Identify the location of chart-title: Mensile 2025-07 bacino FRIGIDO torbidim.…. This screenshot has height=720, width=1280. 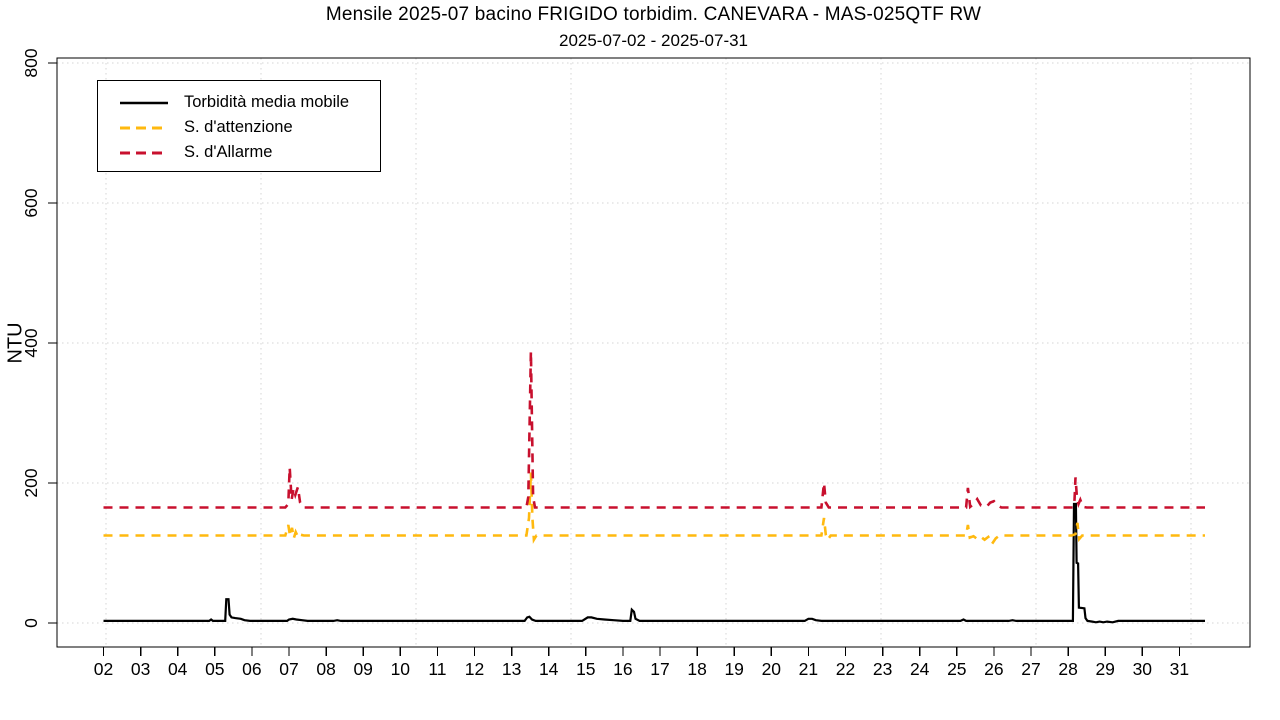
(653, 14).